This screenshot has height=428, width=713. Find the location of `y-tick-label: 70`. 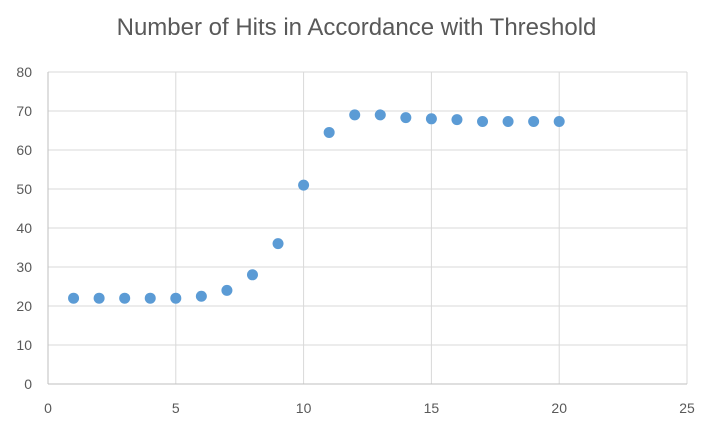

y-tick-label: 70 is located at coordinates (24, 111).